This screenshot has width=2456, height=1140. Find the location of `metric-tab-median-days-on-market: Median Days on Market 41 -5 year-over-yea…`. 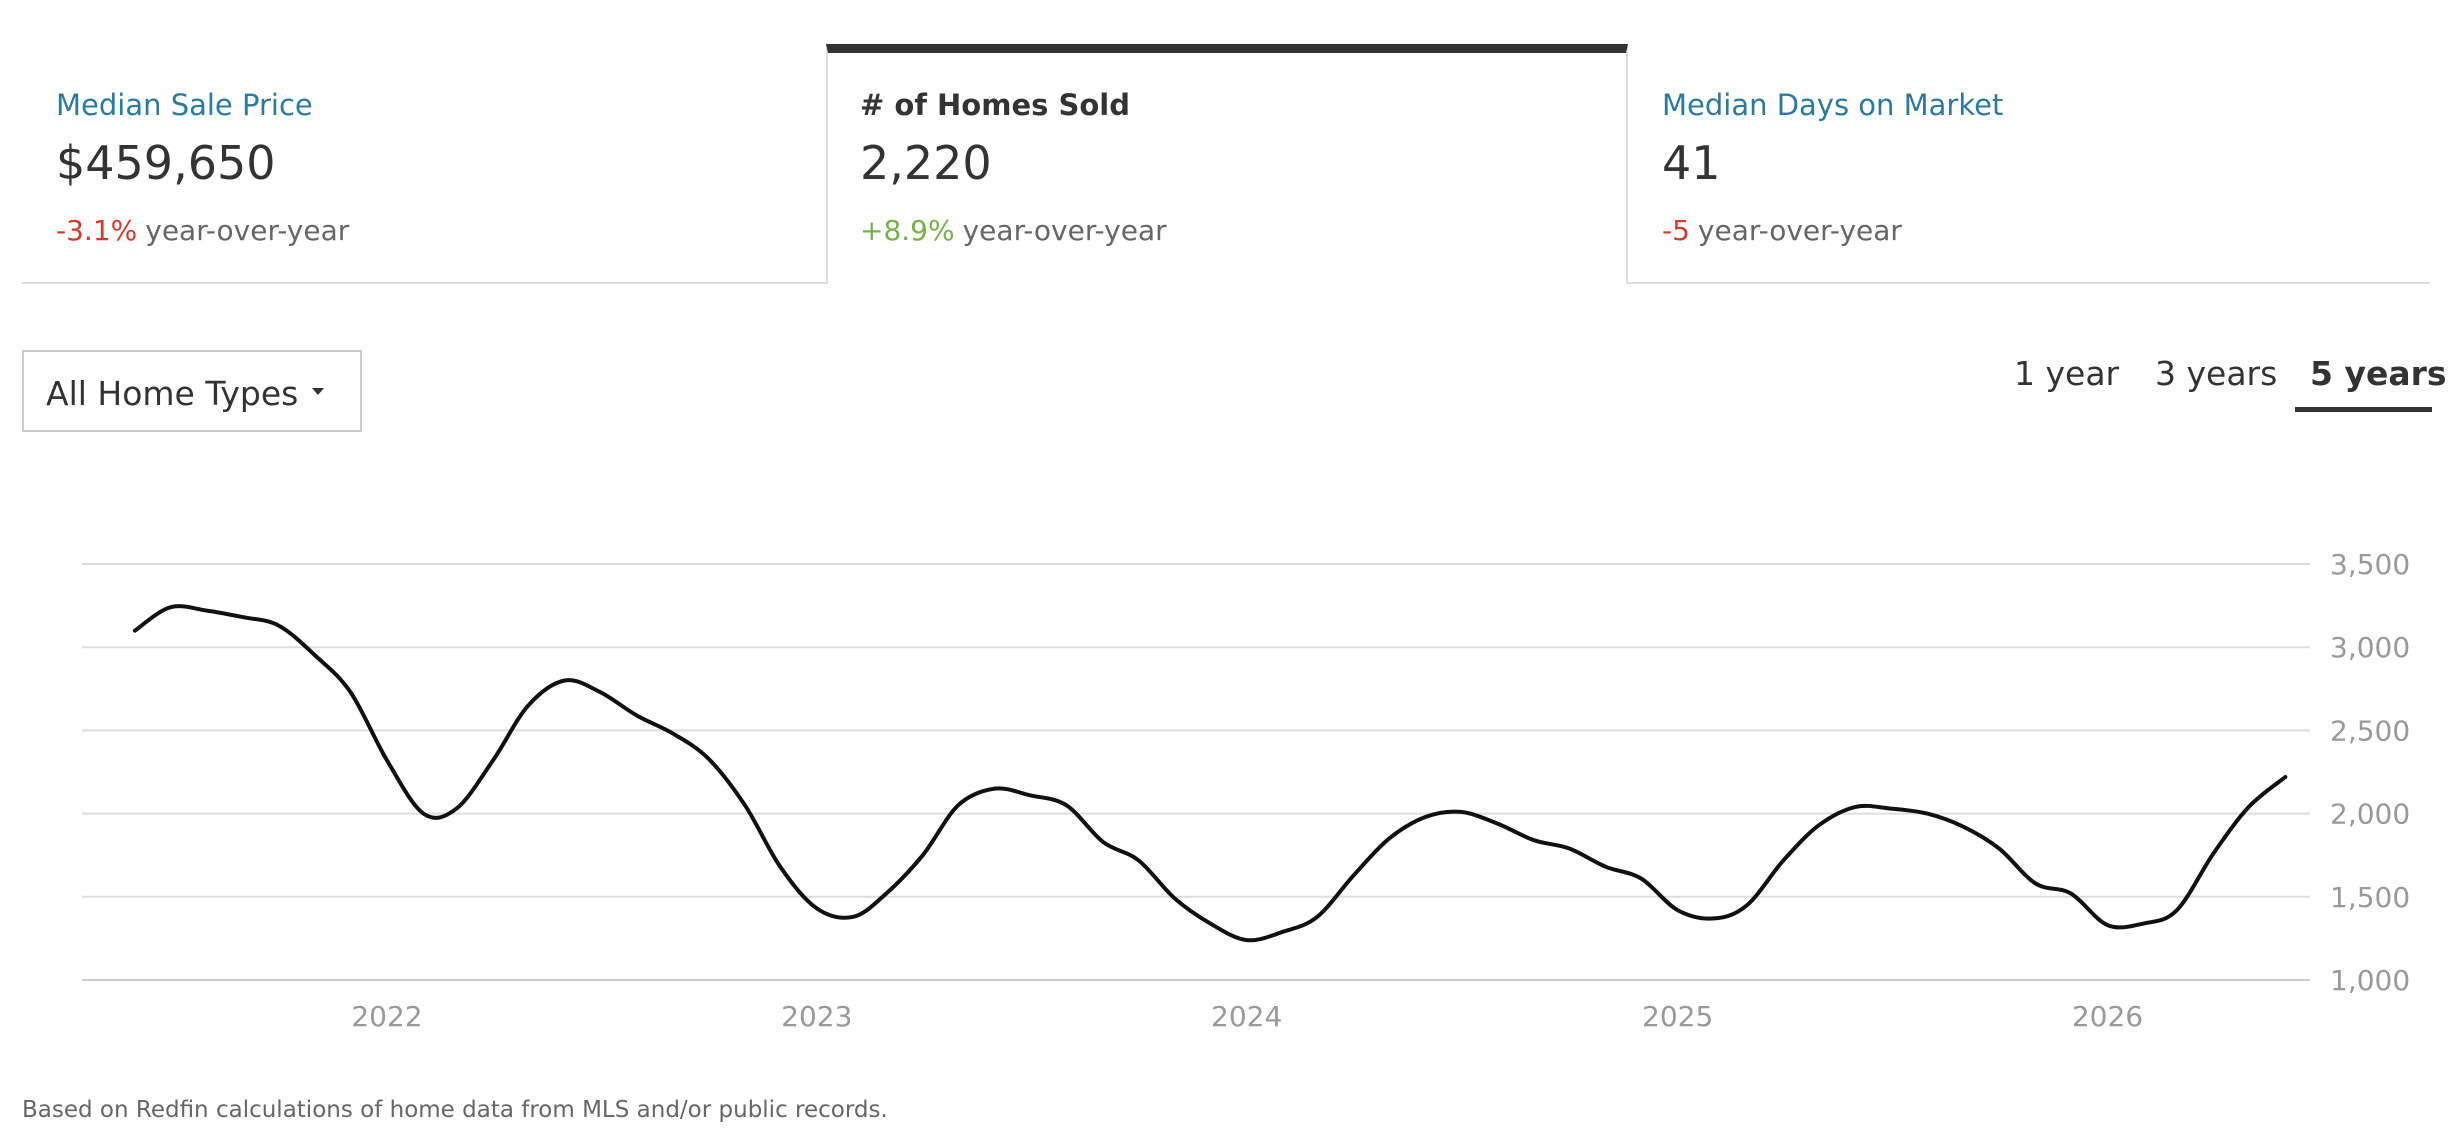

metric-tab-median-days-on-market: Median Days on Market 41 -5 year-over-yea… is located at coordinates (2029, 164).